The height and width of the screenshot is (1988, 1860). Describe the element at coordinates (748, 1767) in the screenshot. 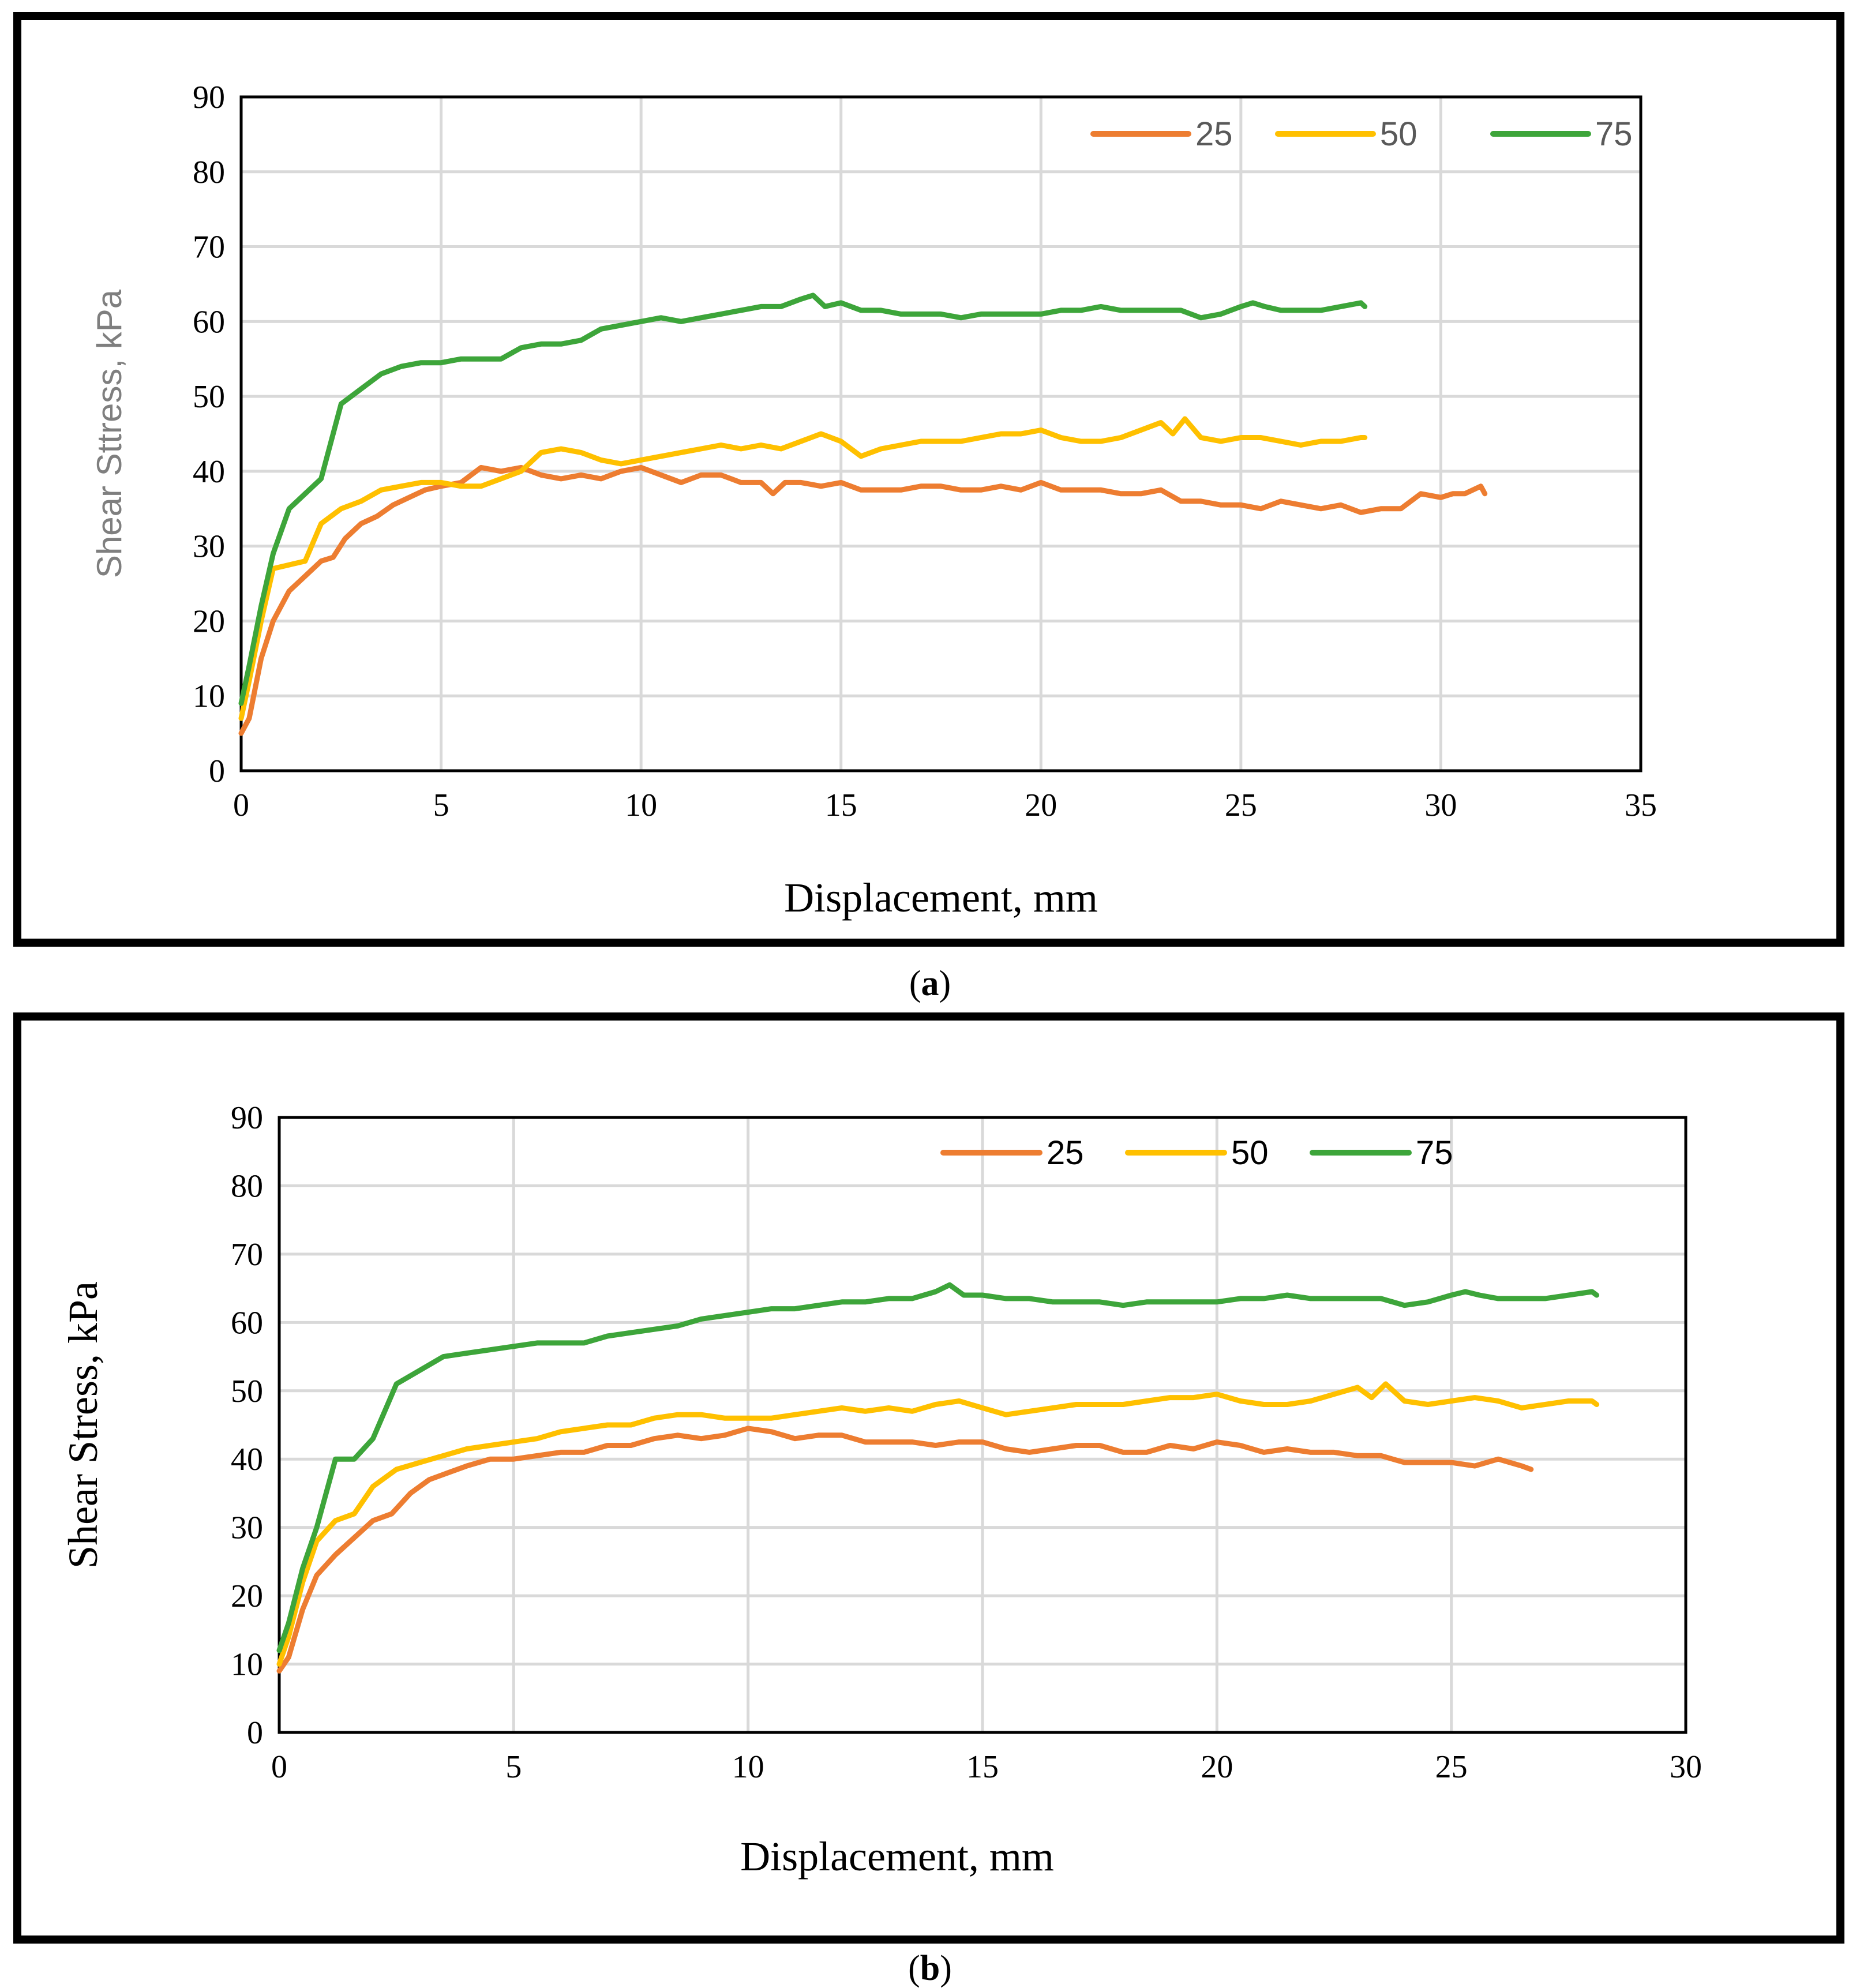

I see `chart-b-x-tick-label: 10` at that location.